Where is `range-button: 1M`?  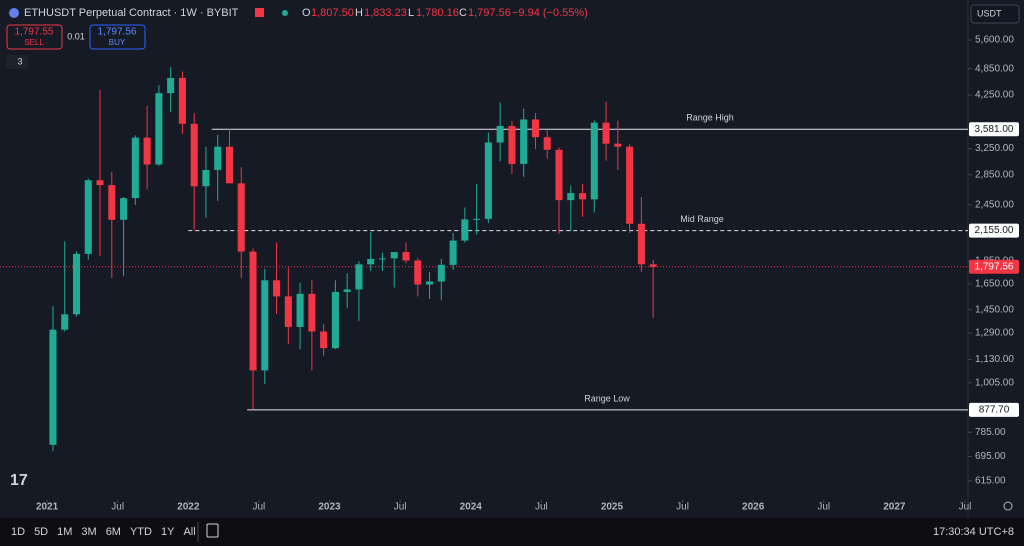
range-button: 1M is located at coordinates (64, 532).